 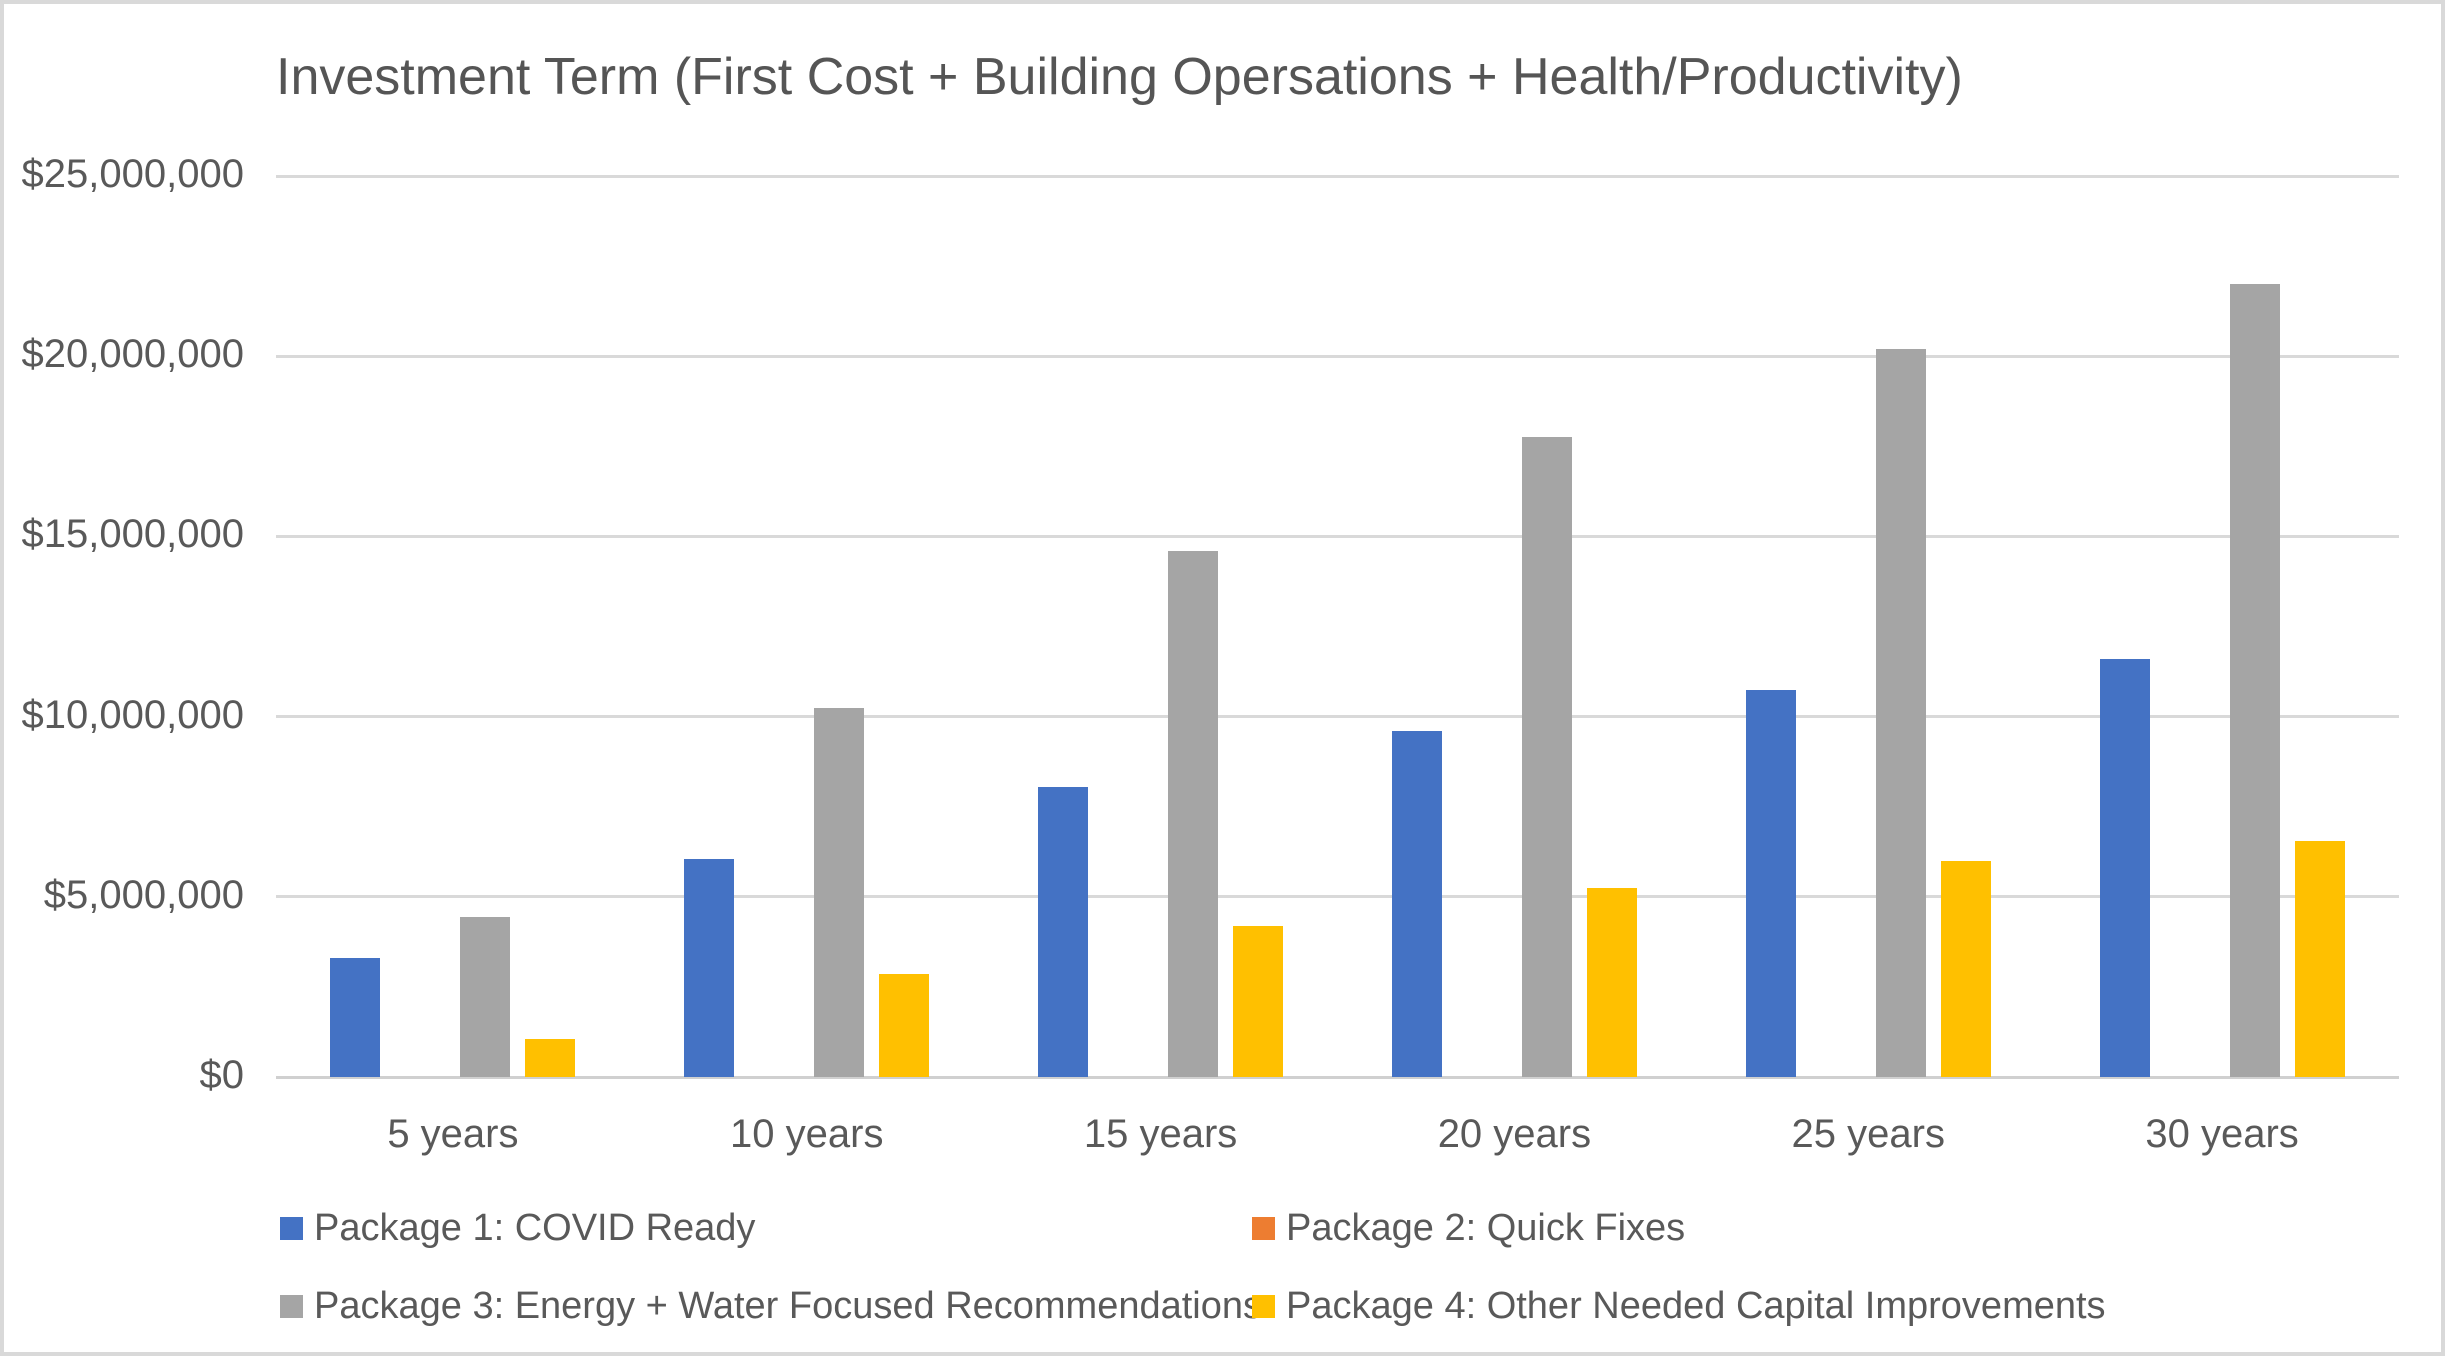 I want to click on bar-series-3-20-years, so click(x=1546, y=757).